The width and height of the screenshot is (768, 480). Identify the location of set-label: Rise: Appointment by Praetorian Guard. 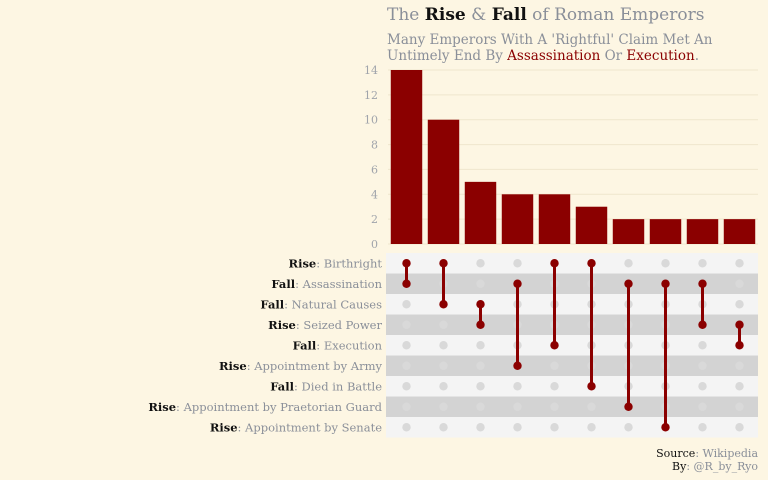
(265, 407).